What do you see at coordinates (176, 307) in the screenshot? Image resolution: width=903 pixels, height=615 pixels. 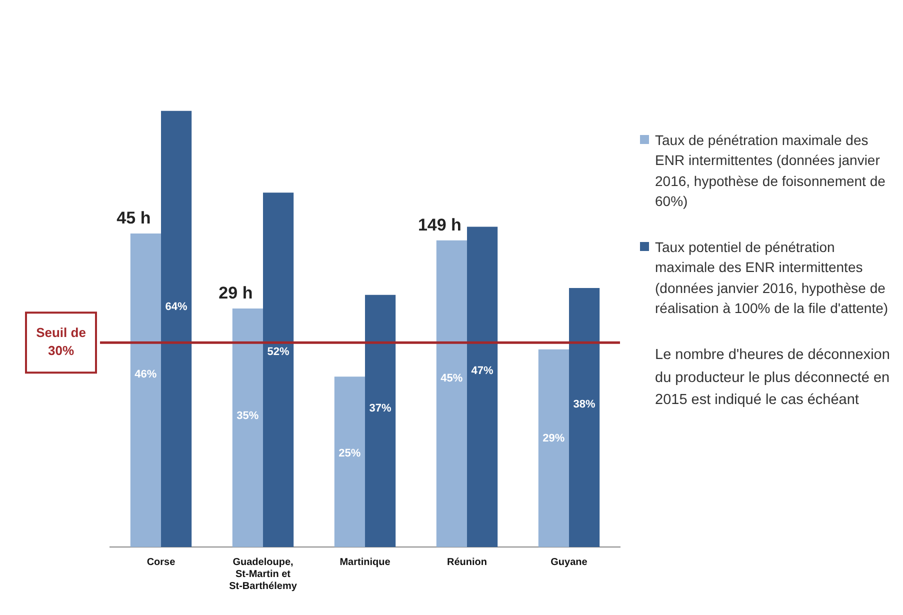 I see `data-label: 64%` at bounding box center [176, 307].